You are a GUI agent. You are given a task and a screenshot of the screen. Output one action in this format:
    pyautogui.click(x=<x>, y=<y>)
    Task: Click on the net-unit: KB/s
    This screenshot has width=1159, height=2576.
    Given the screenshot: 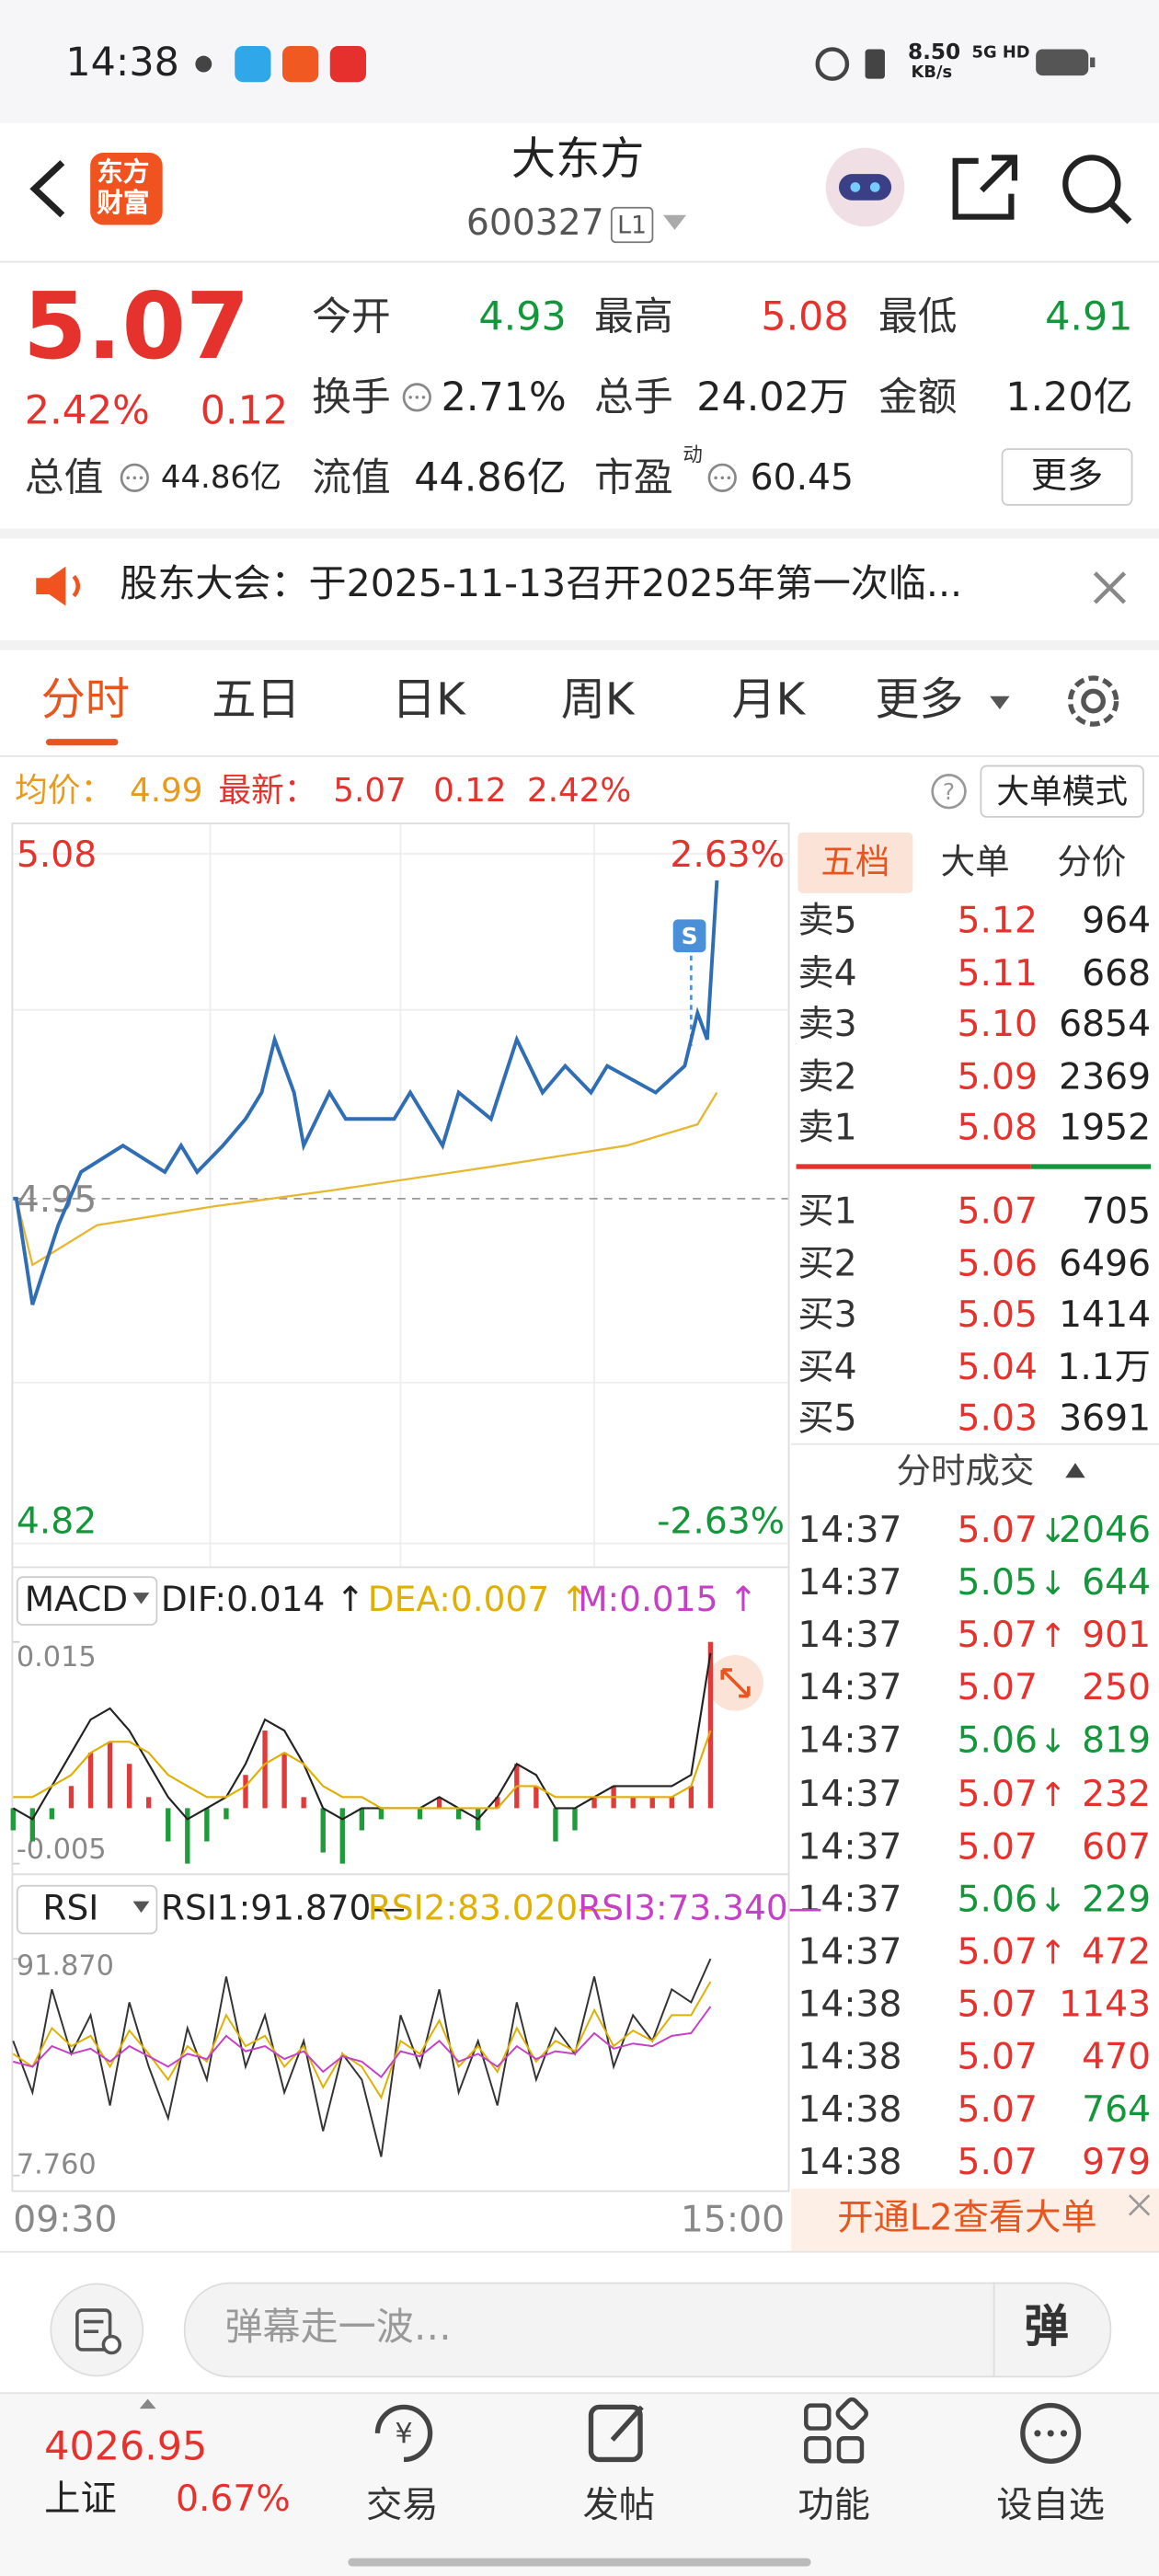 What is the action you would take?
    pyautogui.click(x=932, y=73)
    